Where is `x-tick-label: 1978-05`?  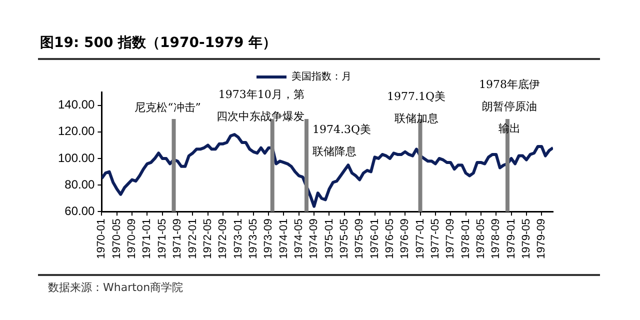
x-tick-label: 1978-05 is located at coordinates (480, 239).